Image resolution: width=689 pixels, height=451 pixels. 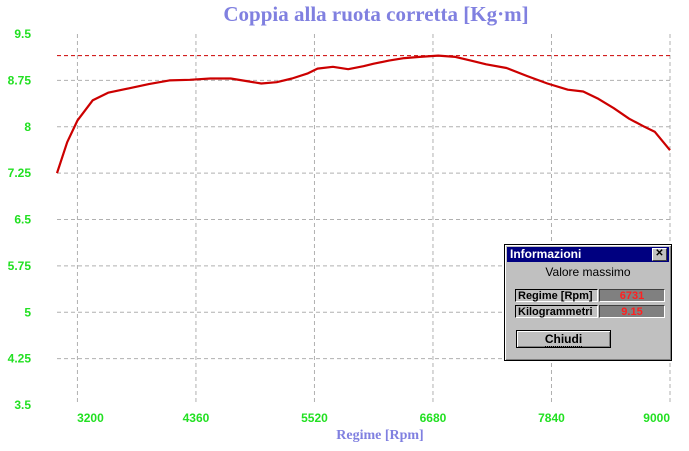 What do you see at coordinates (20, 173) in the screenshot?
I see `y-tick-label: 7.25` at bounding box center [20, 173].